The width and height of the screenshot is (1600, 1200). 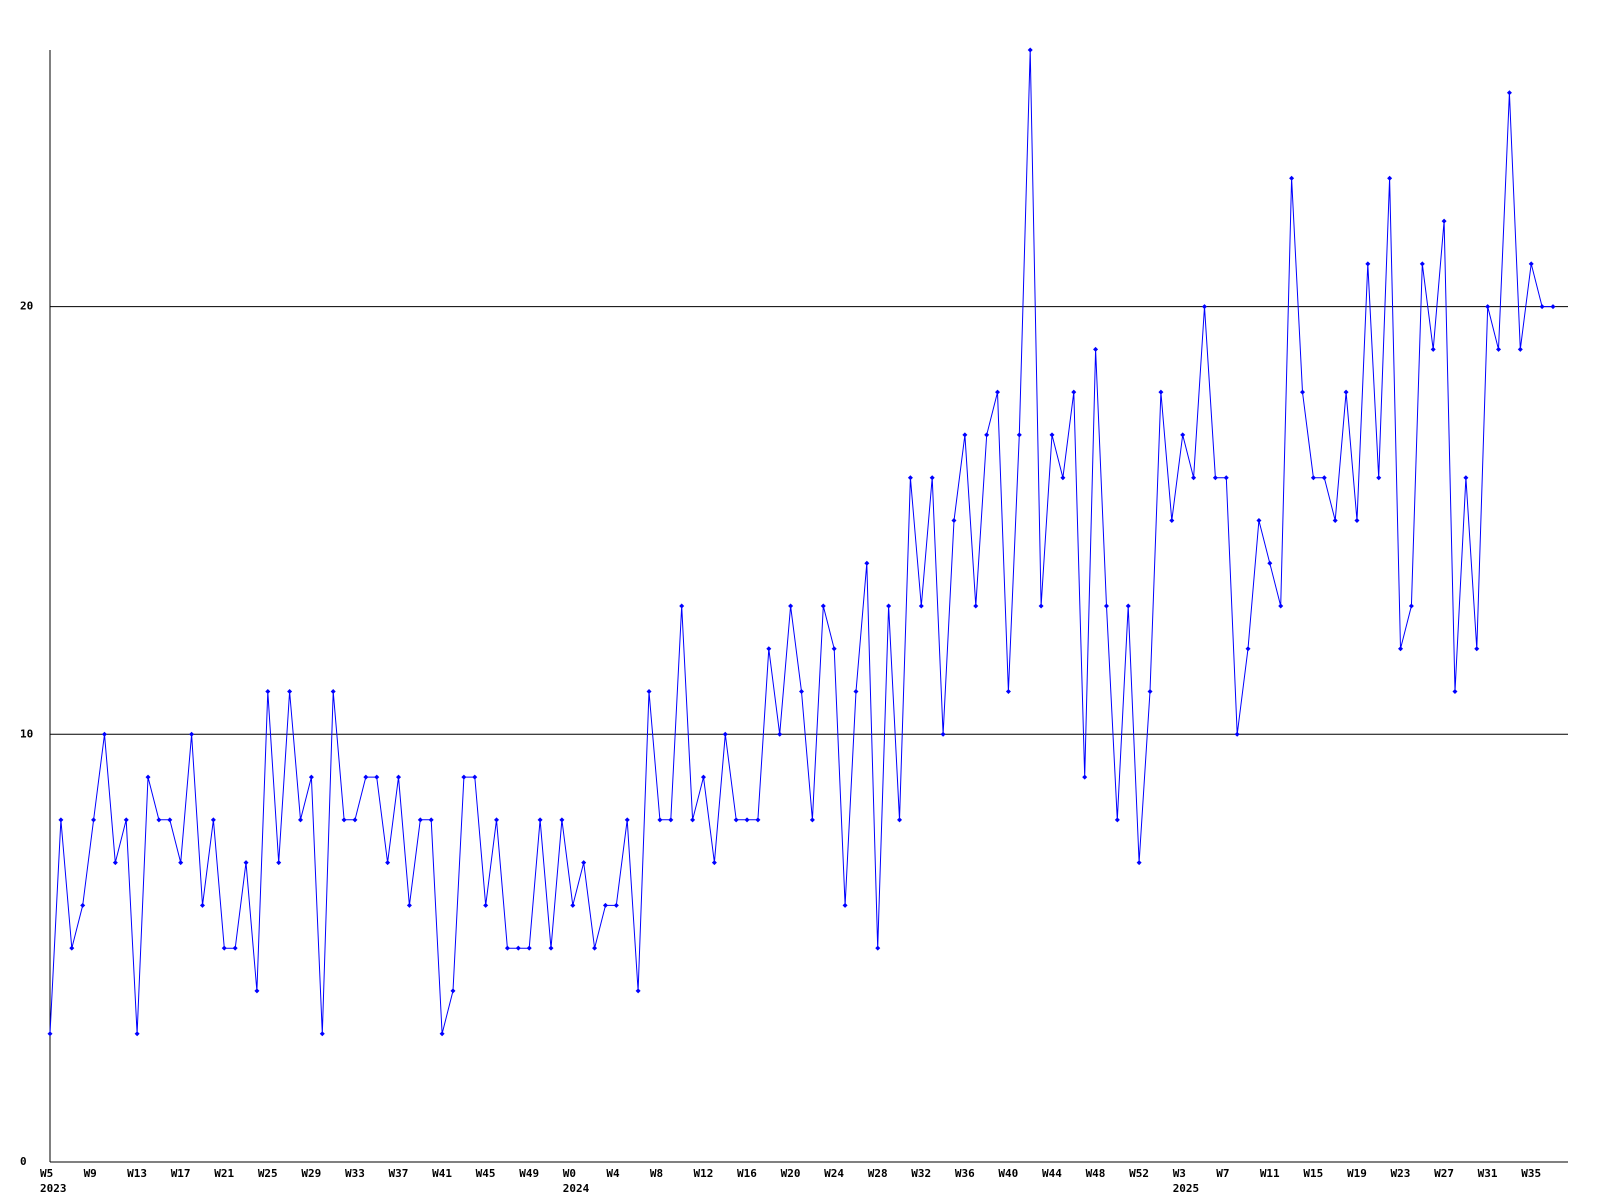 What do you see at coordinates (23, 1161) in the screenshot?
I see `y-tick-label: 0` at bounding box center [23, 1161].